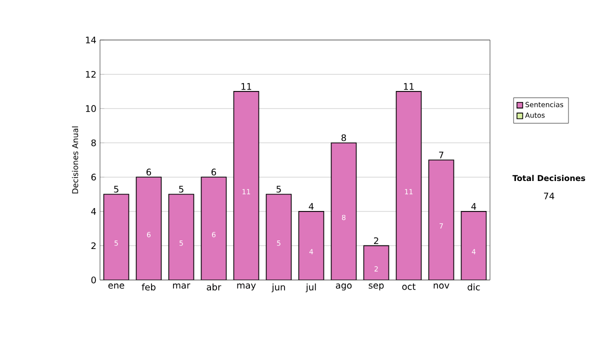 The image size is (600, 340). What do you see at coordinates (474, 287) in the screenshot?
I see `x-tick-label: dic` at bounding box center [474, 287].